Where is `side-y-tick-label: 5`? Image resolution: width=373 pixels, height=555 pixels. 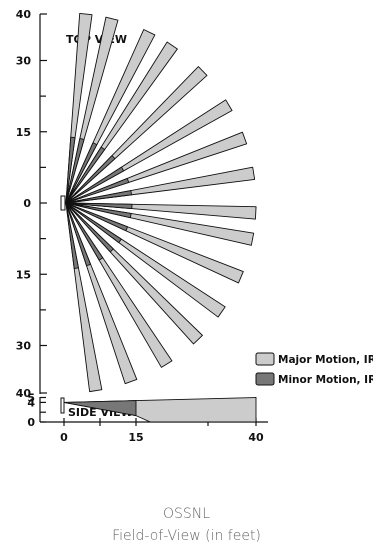 side-y-tick-label: 5 is located at coordinates (31, 398).